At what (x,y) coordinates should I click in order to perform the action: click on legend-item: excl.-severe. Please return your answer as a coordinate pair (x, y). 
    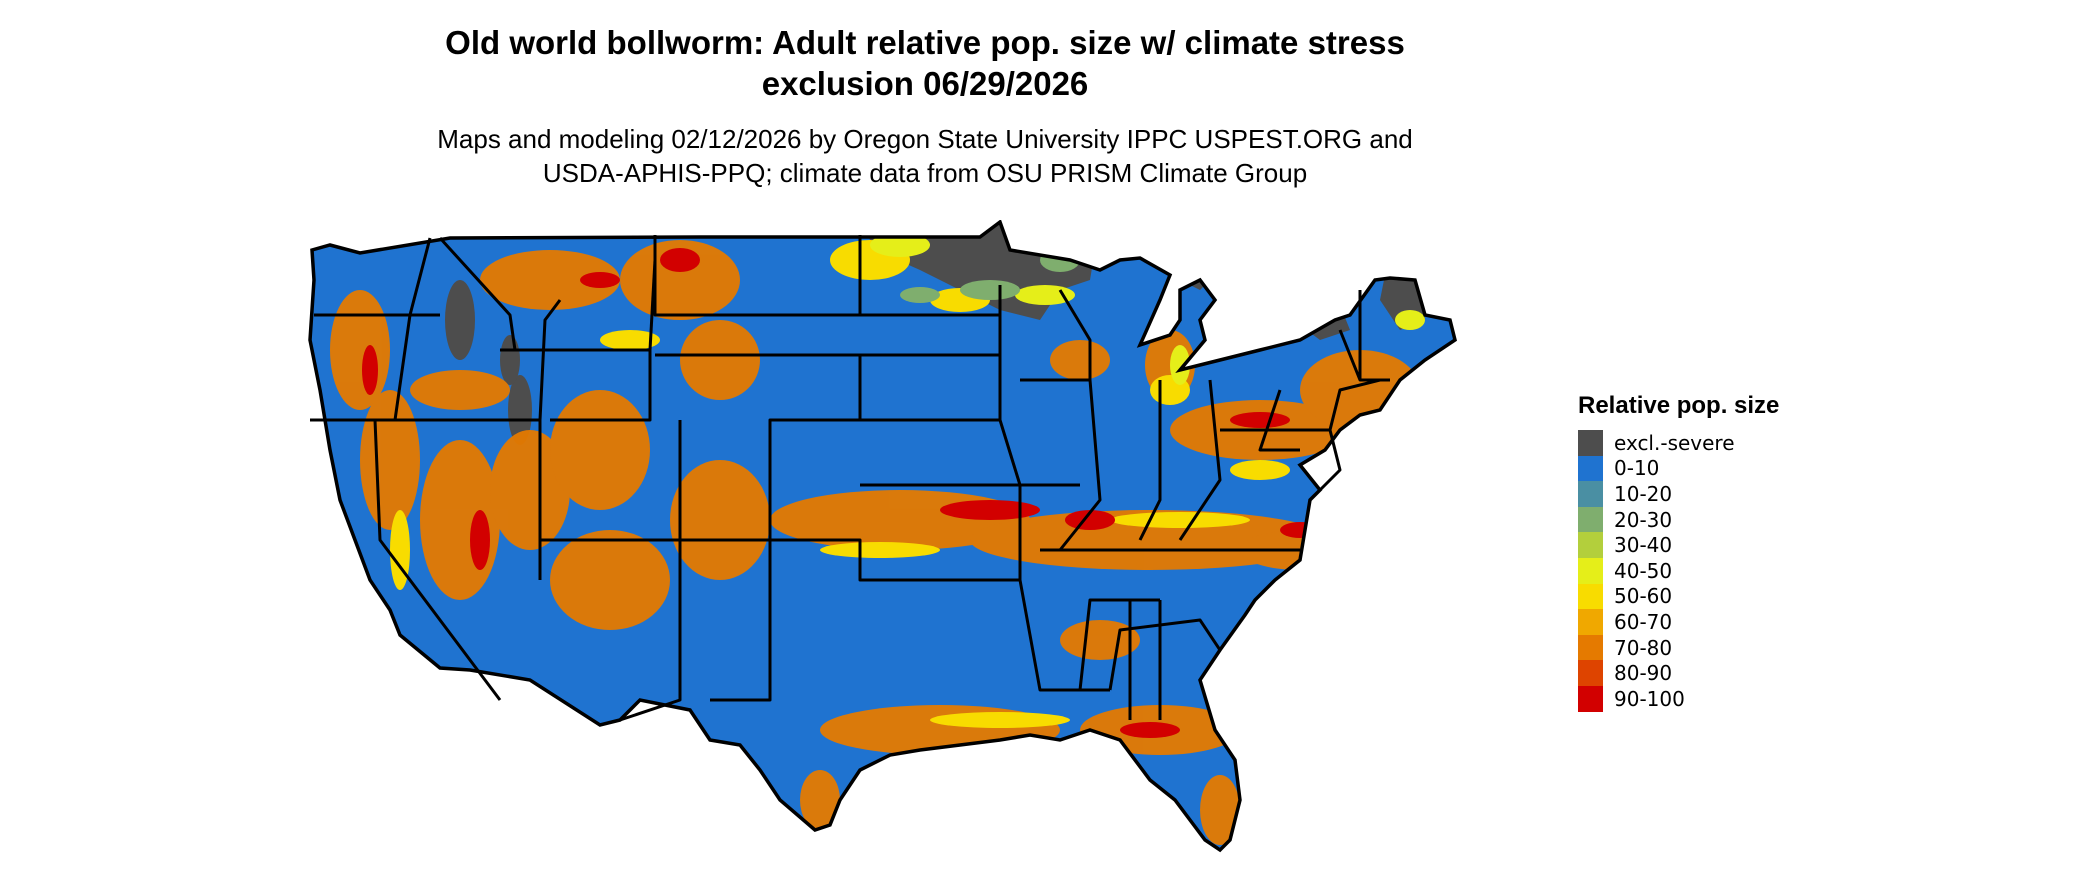
    Looking at the image, I should click on (1678, 443).